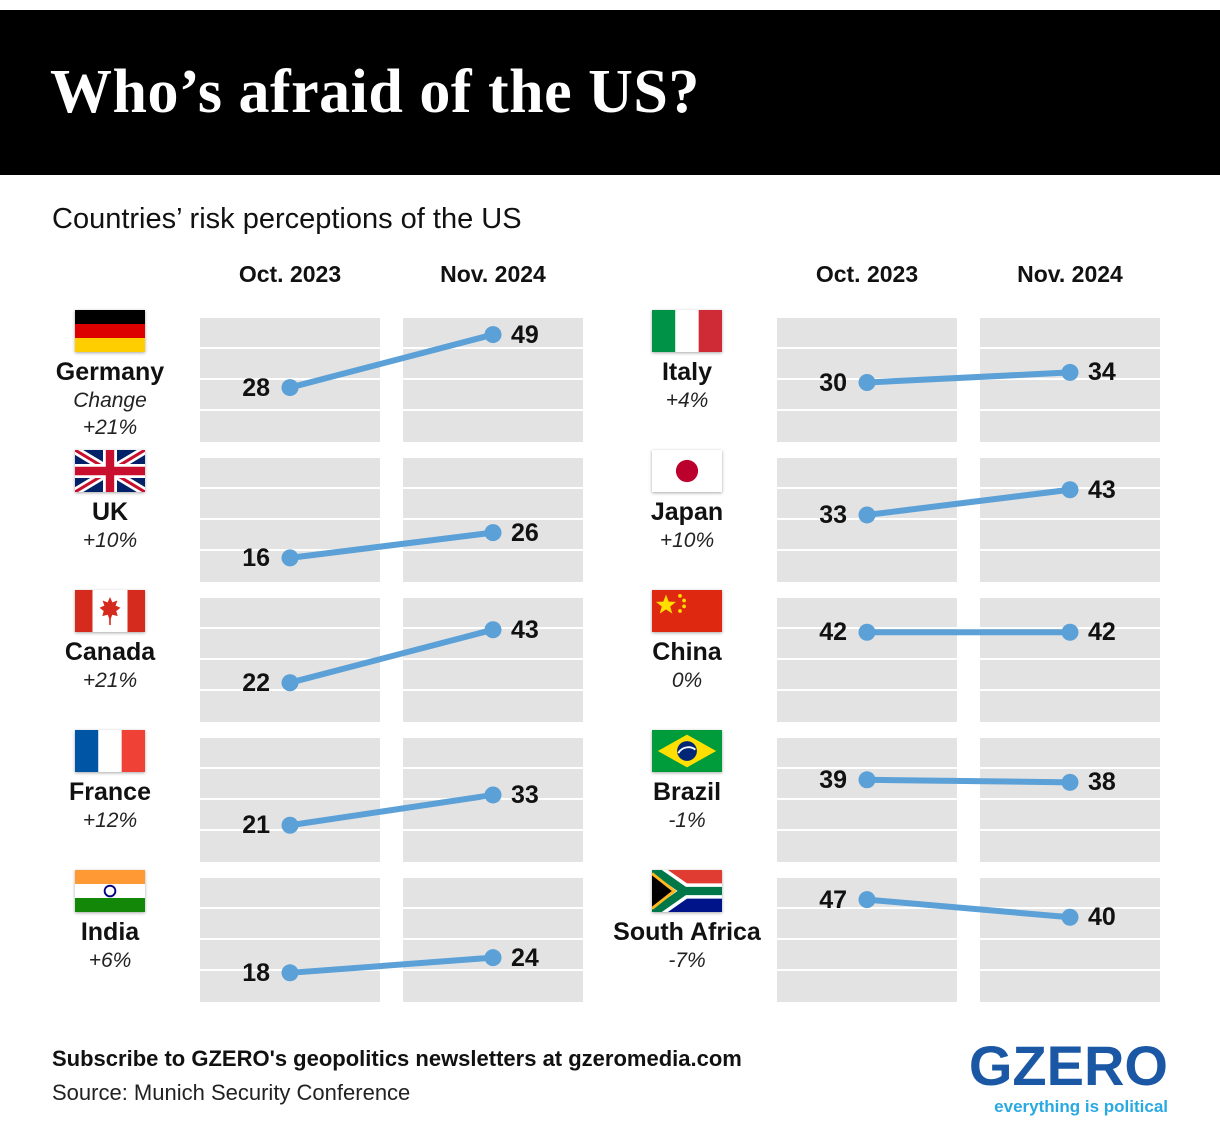  I want to click on china-flag-icon, so click(687, 611).